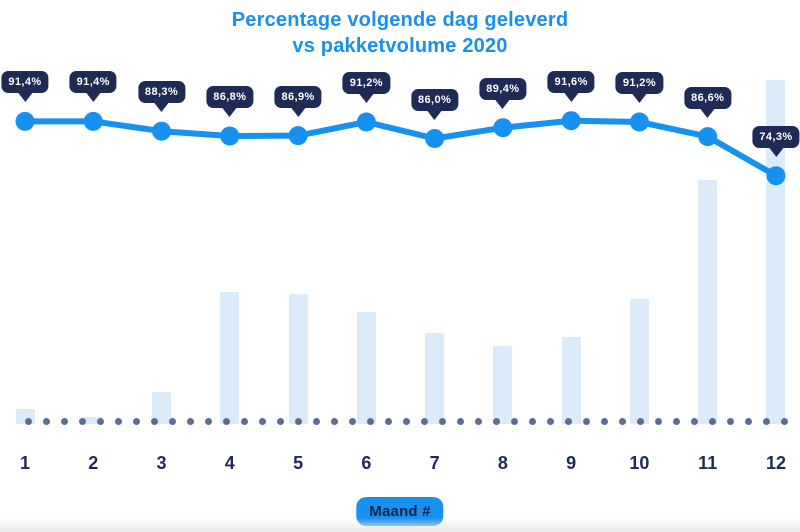 The image size is (800, 532). Describe the element at coordinates (502, 463) in the screenshot. I see `x-axis-tick-label: 8` at that location.